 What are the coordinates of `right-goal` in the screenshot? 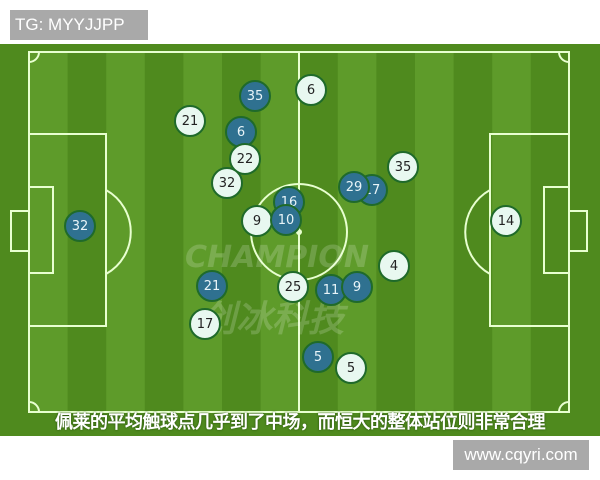 It's located at (578, 231).